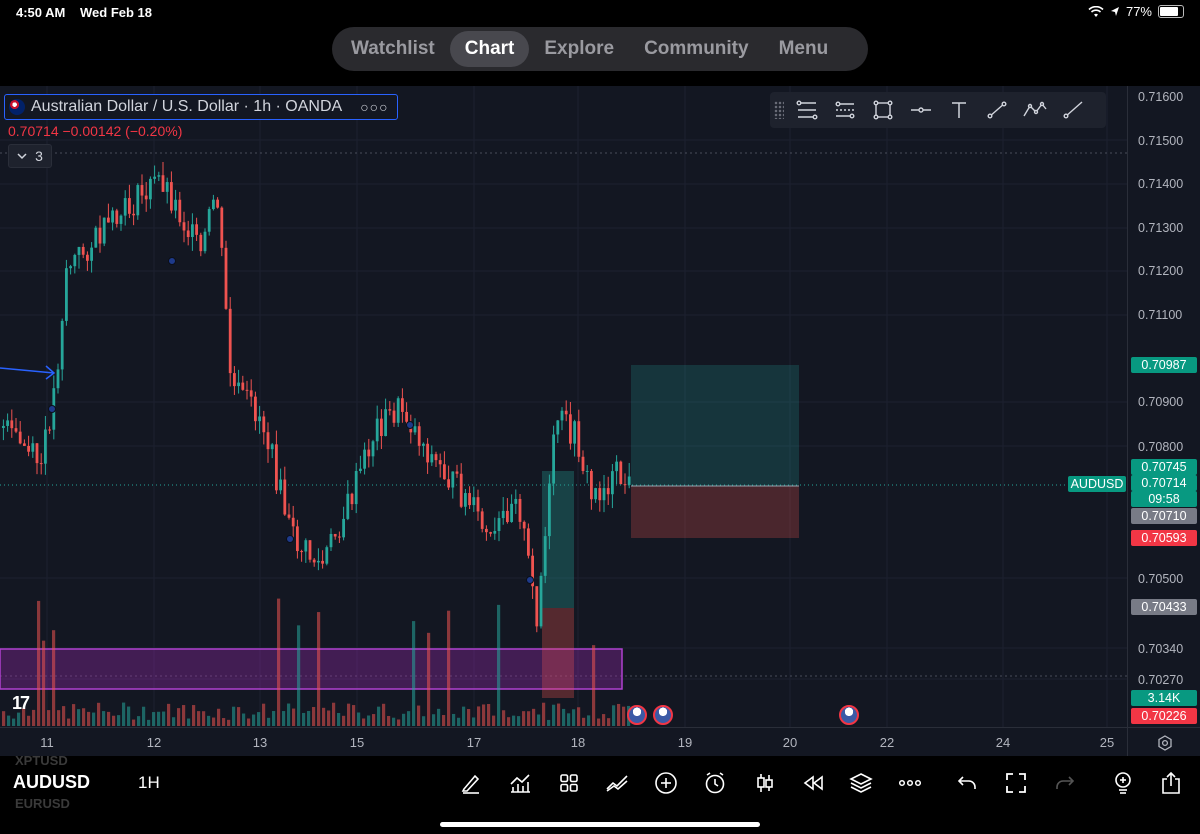  I want to click on indicator-toggle: 3, so click(30, 156).